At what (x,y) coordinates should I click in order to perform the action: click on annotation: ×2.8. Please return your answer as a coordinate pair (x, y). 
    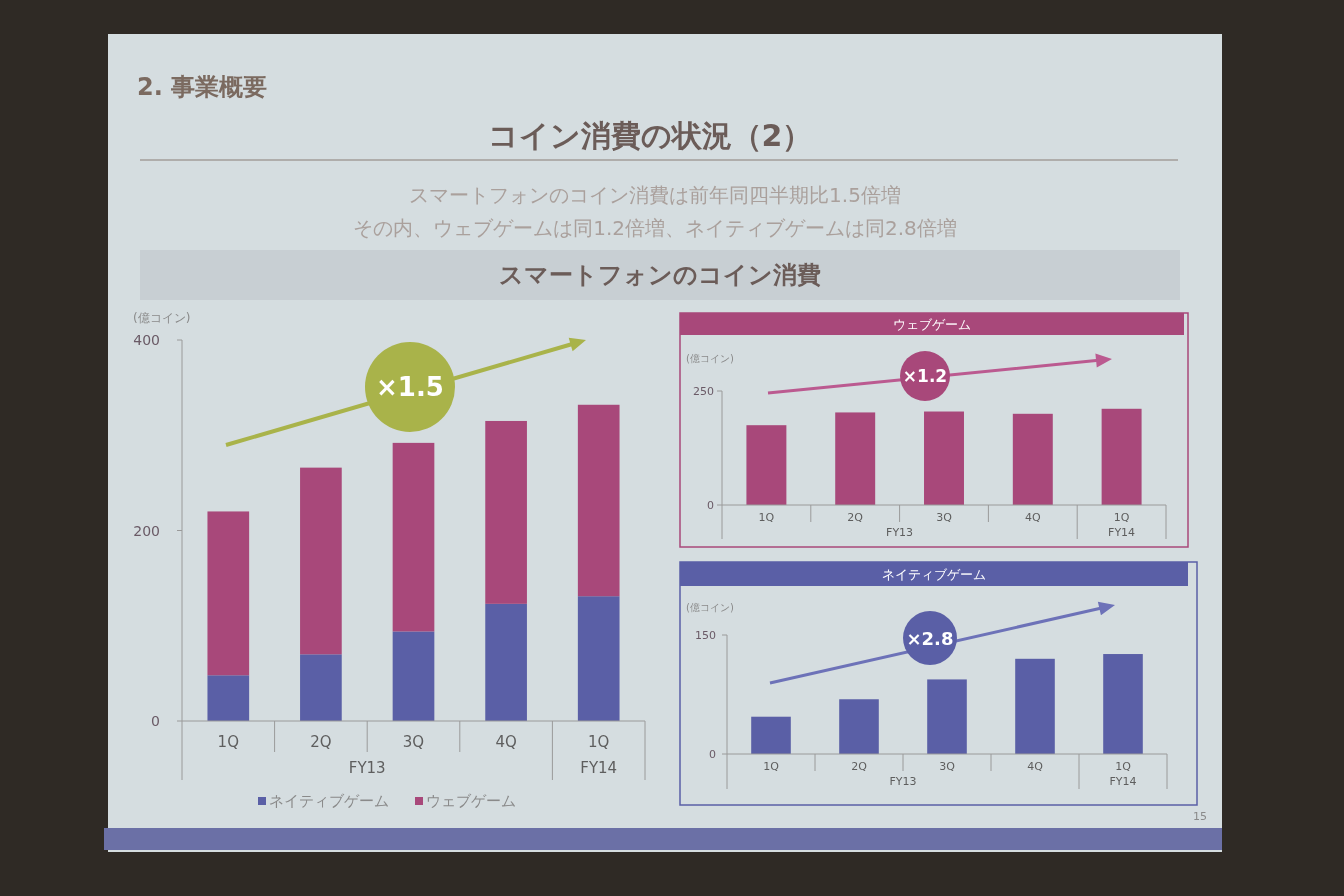
    Looking at the image, I should click on (930, 638).